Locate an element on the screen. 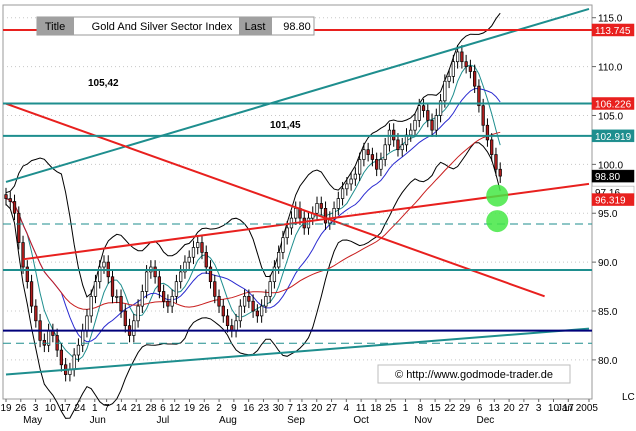  y-tick-label: 115.0 is located at coordinates (610, 19).